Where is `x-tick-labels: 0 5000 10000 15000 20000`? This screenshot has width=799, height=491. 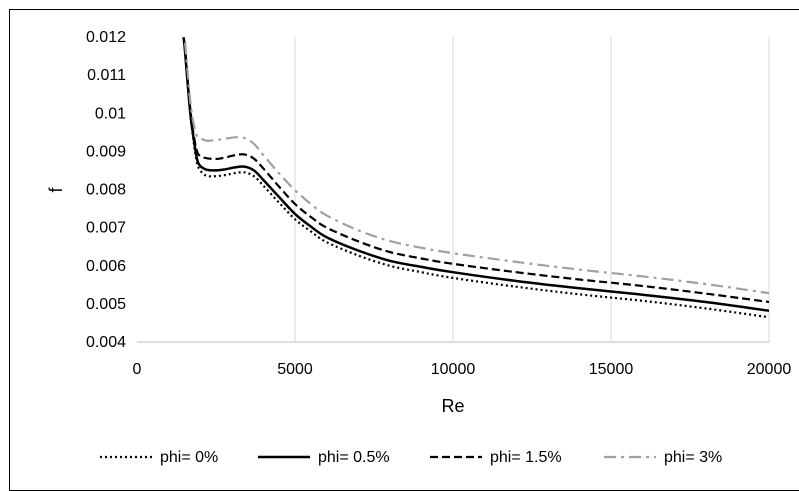
x-tick-labels: 0 5000 10000 15000 20000 is located at coordinates (462, 369).